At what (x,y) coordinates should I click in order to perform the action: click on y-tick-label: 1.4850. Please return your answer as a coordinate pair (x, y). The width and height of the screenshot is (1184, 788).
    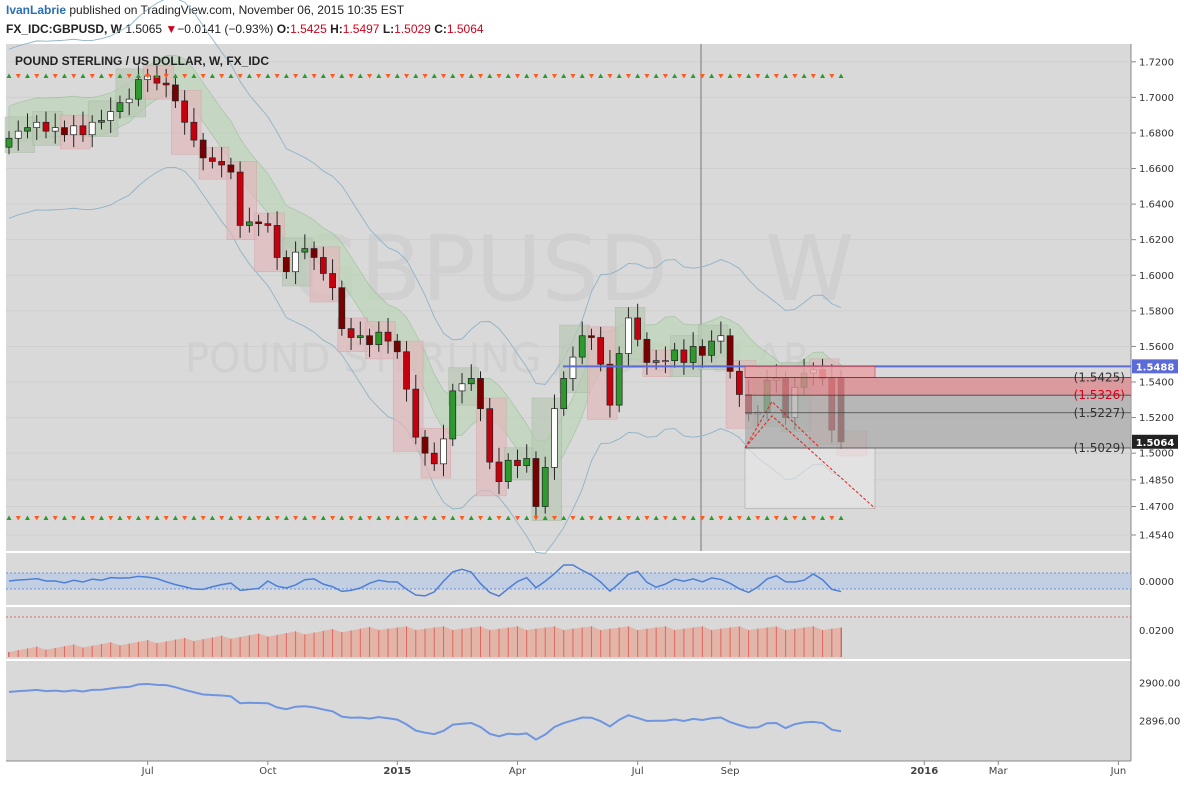
    Looking at the image, I should click on (1156, 480).